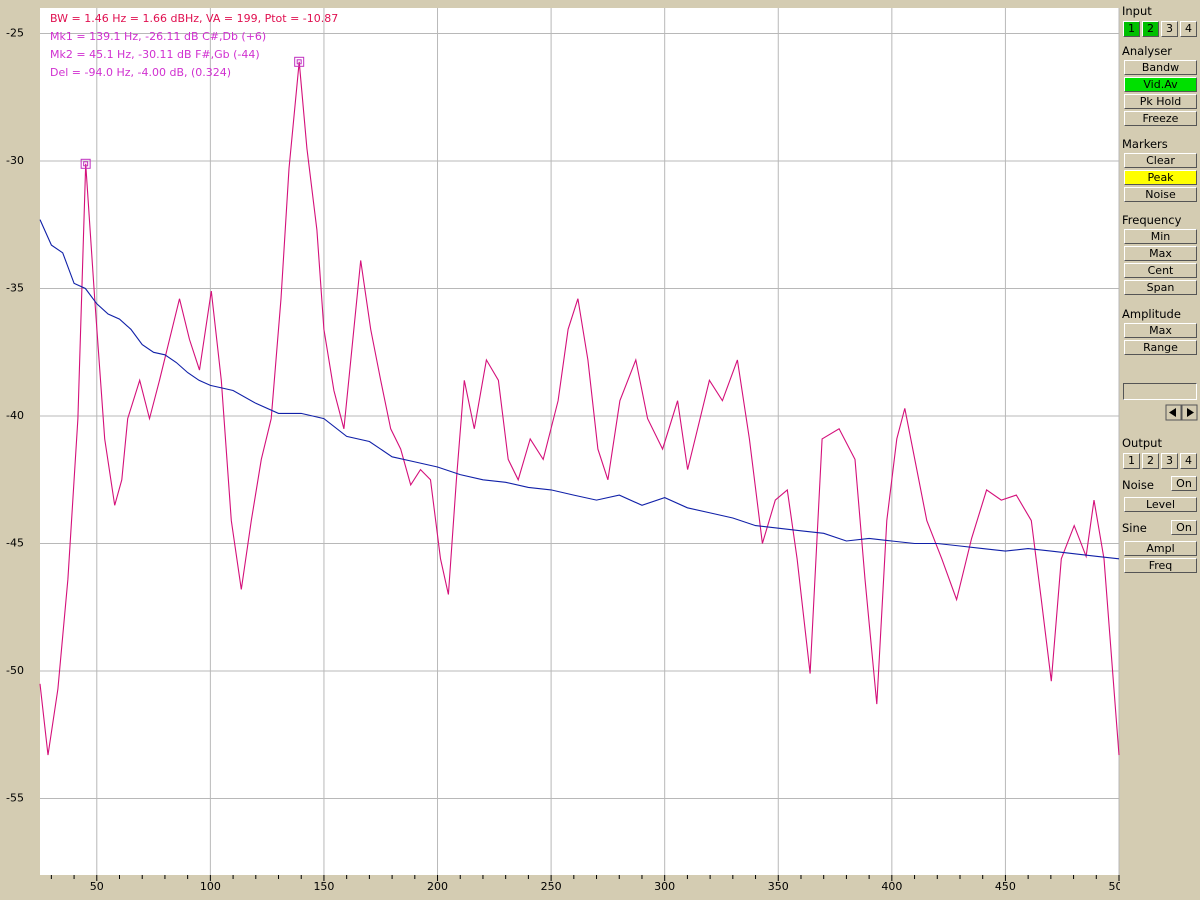 This screenshot has width=1200, height=900. Describe the element at coordinates (97, 886) in the screenshot. I see `x-tick-label: 50` at that location.